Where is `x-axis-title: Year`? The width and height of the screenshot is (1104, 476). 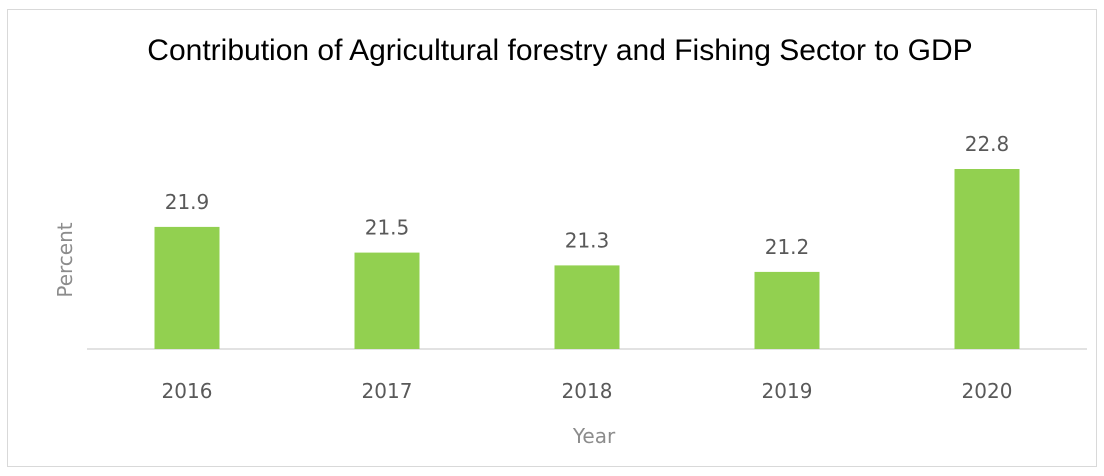
x-axis-title: Year is located at coordinates (594, 436).